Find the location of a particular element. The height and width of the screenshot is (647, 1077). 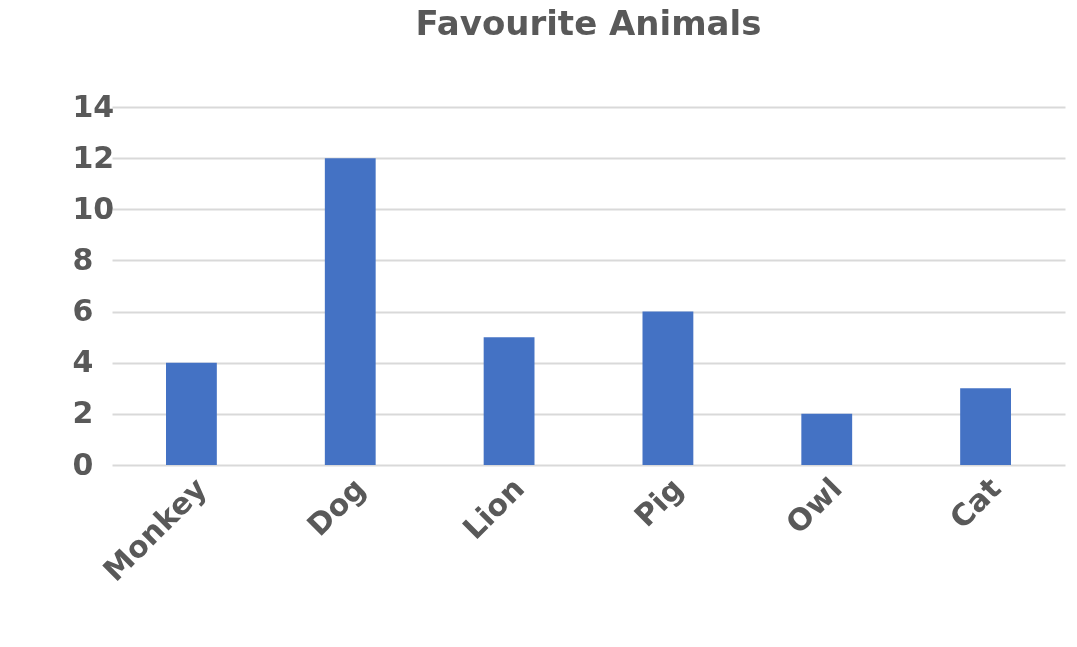

y-tick-label: 8 is located at coordinates (83, 259).